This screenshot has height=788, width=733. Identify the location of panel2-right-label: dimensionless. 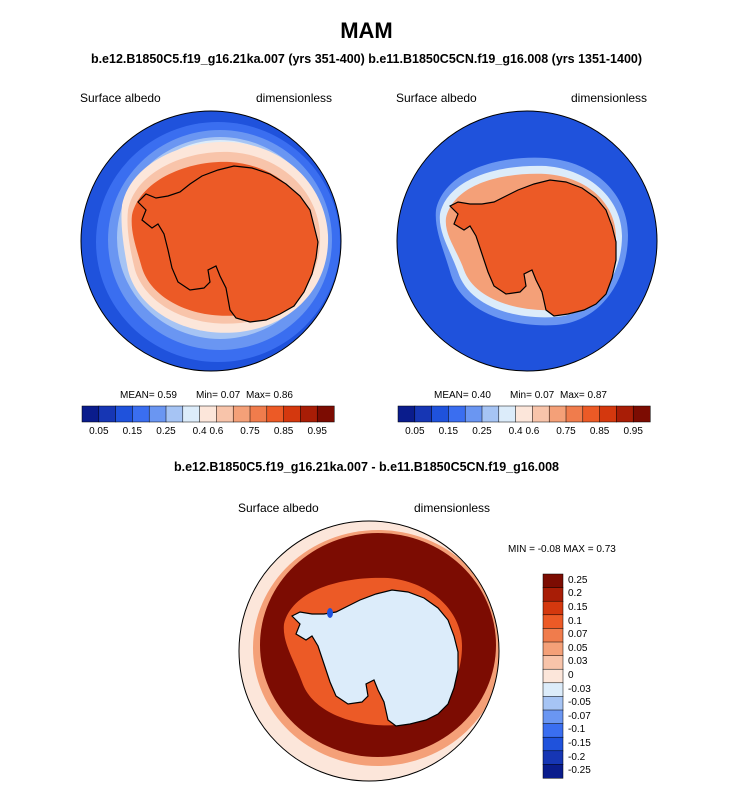
(609, 98).